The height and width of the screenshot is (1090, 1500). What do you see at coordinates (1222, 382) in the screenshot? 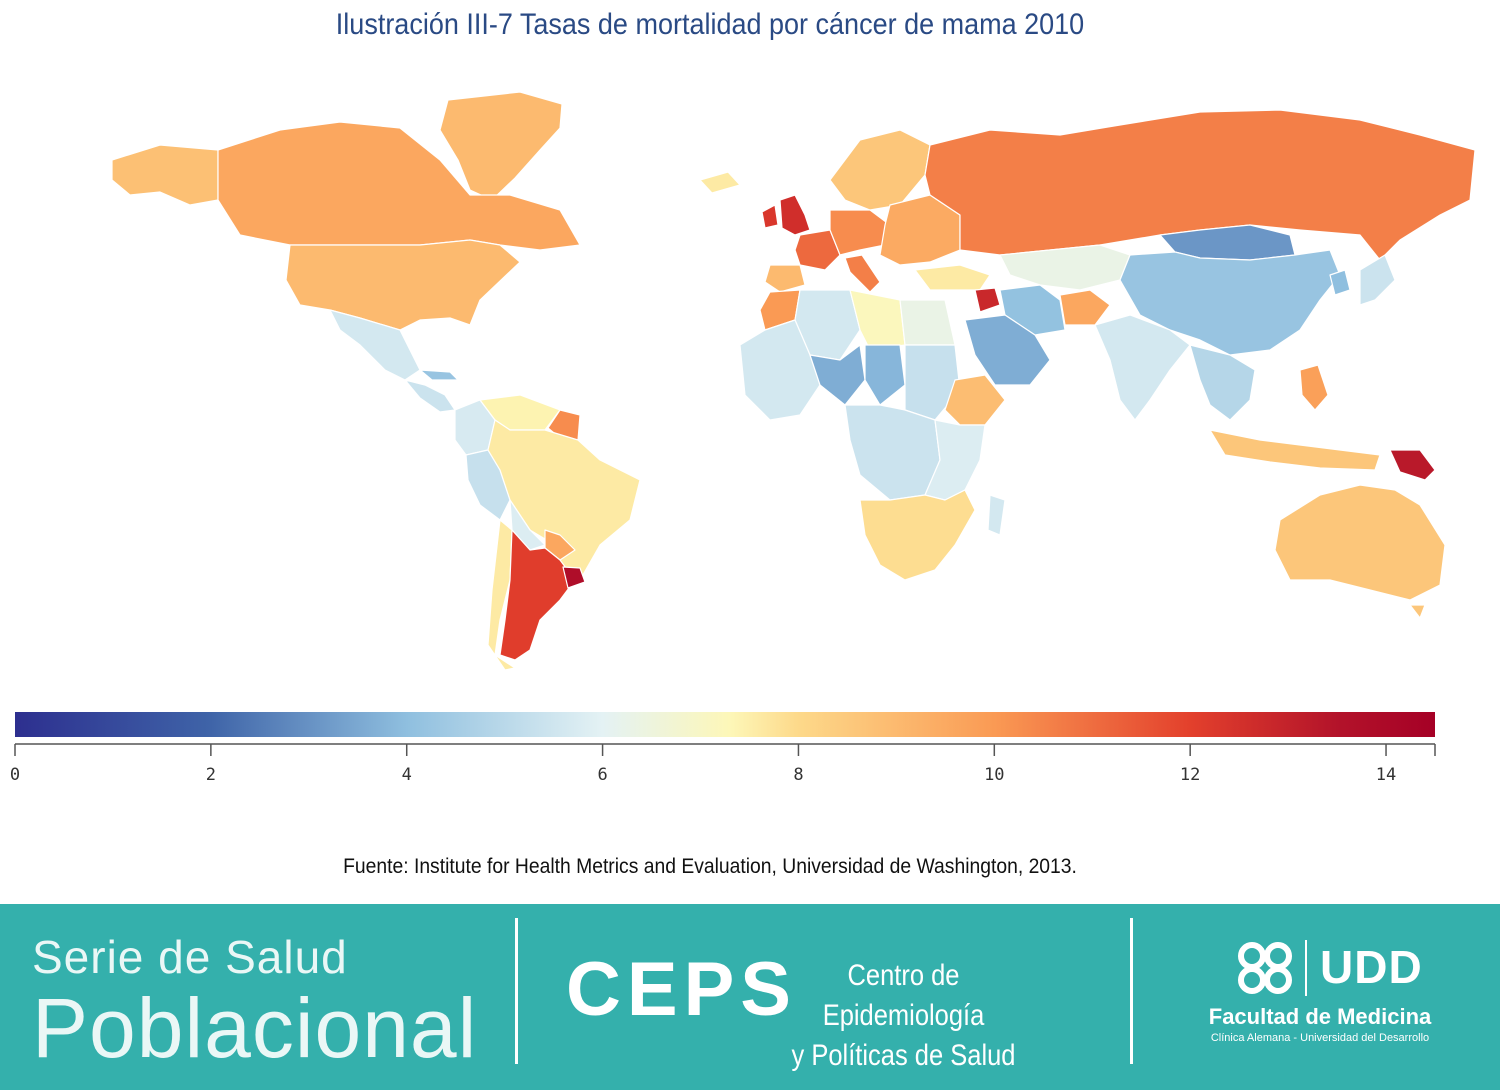
I see `country-southeast-asia` at bounding box center [1222, 382].